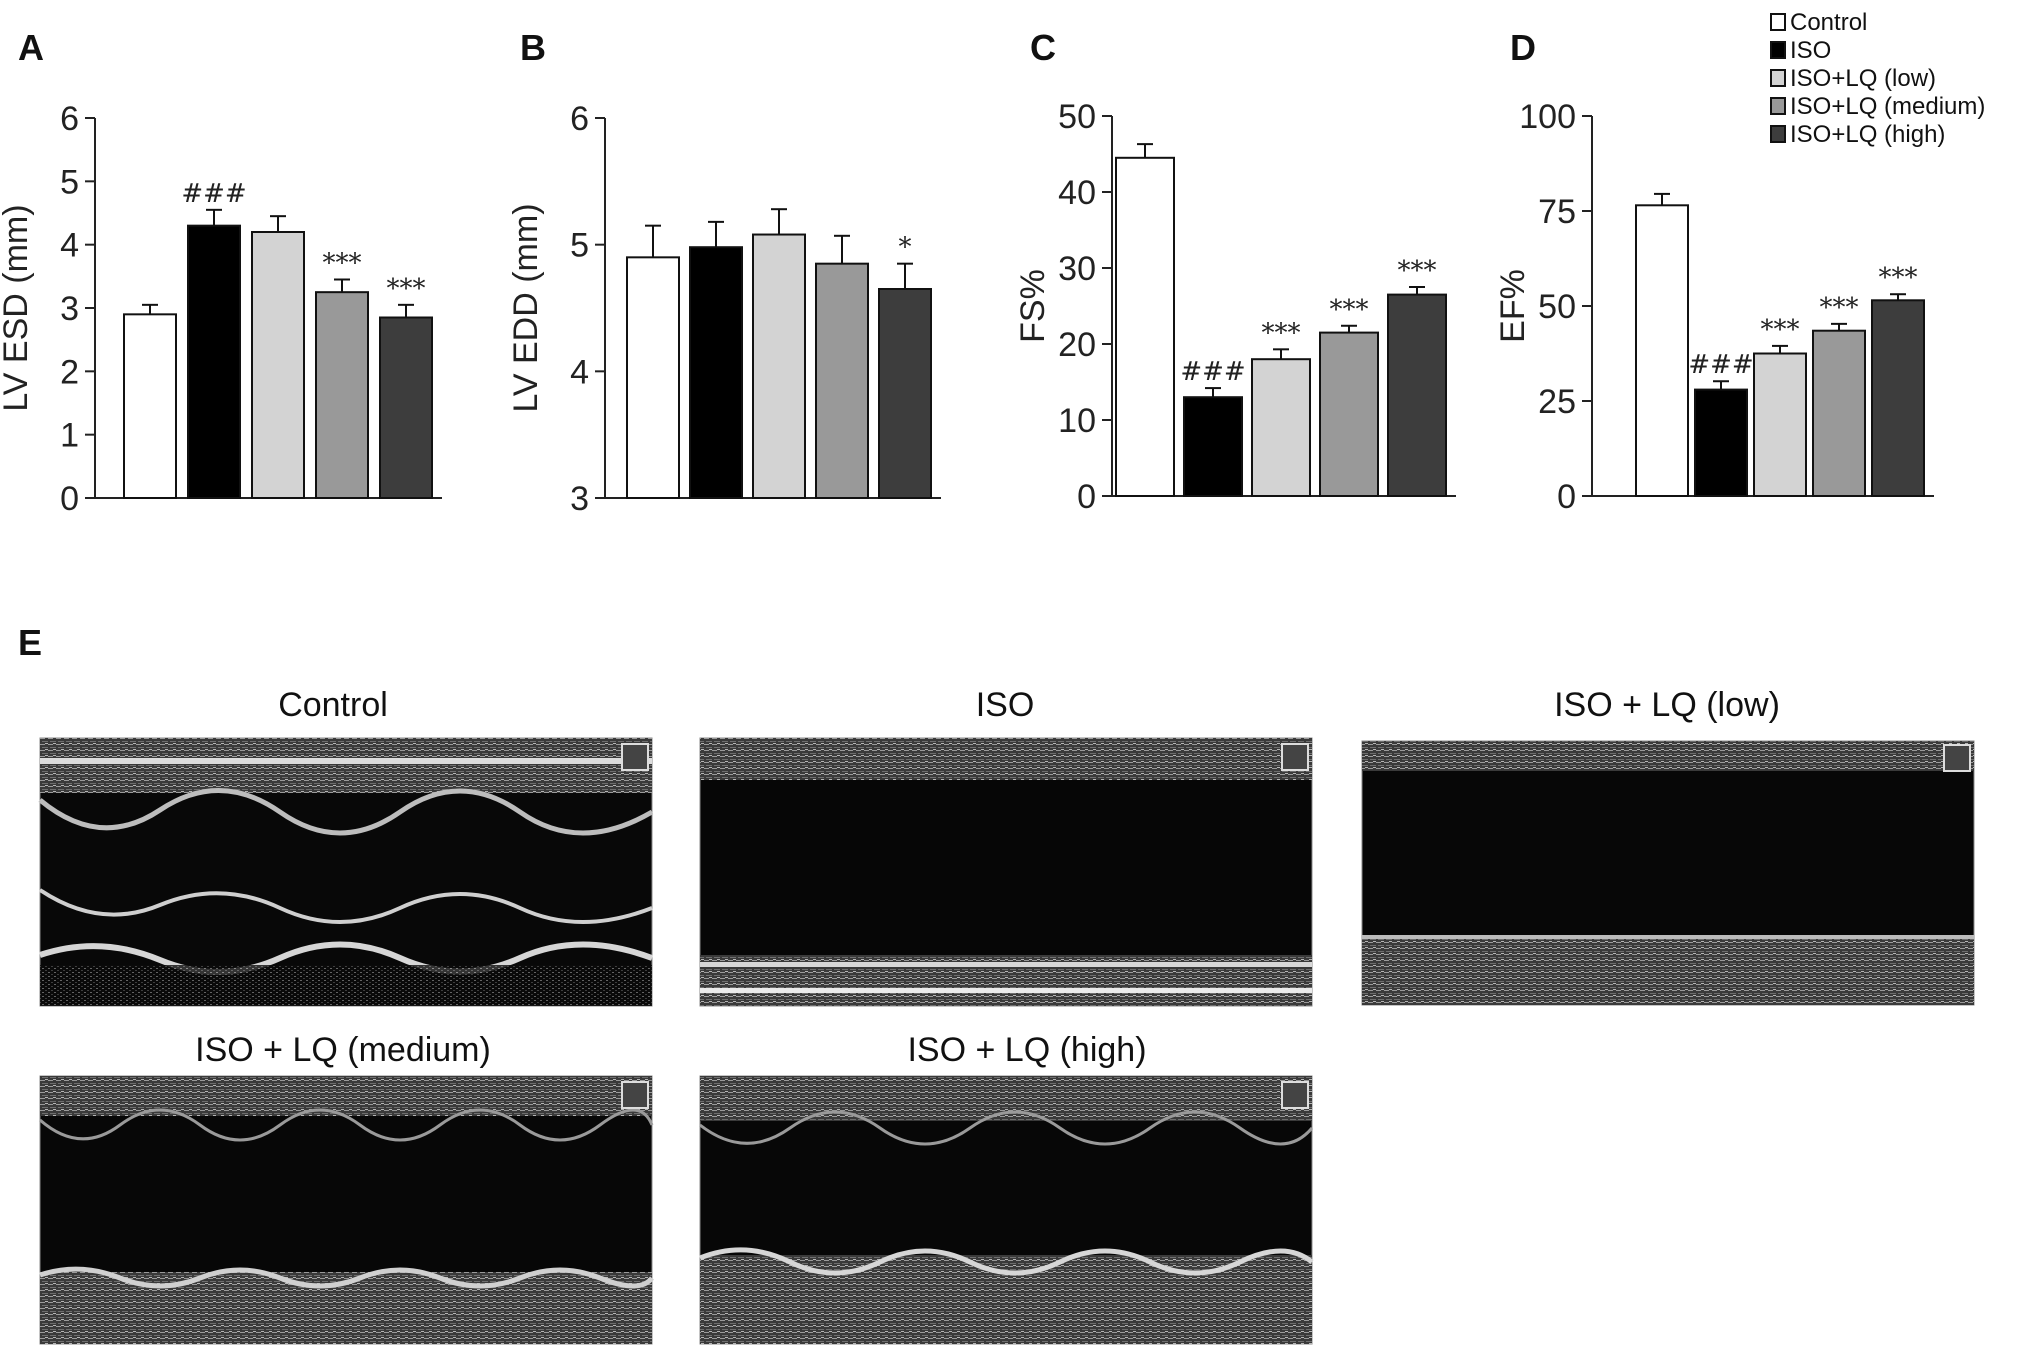 The width and height of the screenshot is (2031, 1355). I want to click on legend-label-iso-lq-high: ISO+LQ (high), so click(1867, 134).